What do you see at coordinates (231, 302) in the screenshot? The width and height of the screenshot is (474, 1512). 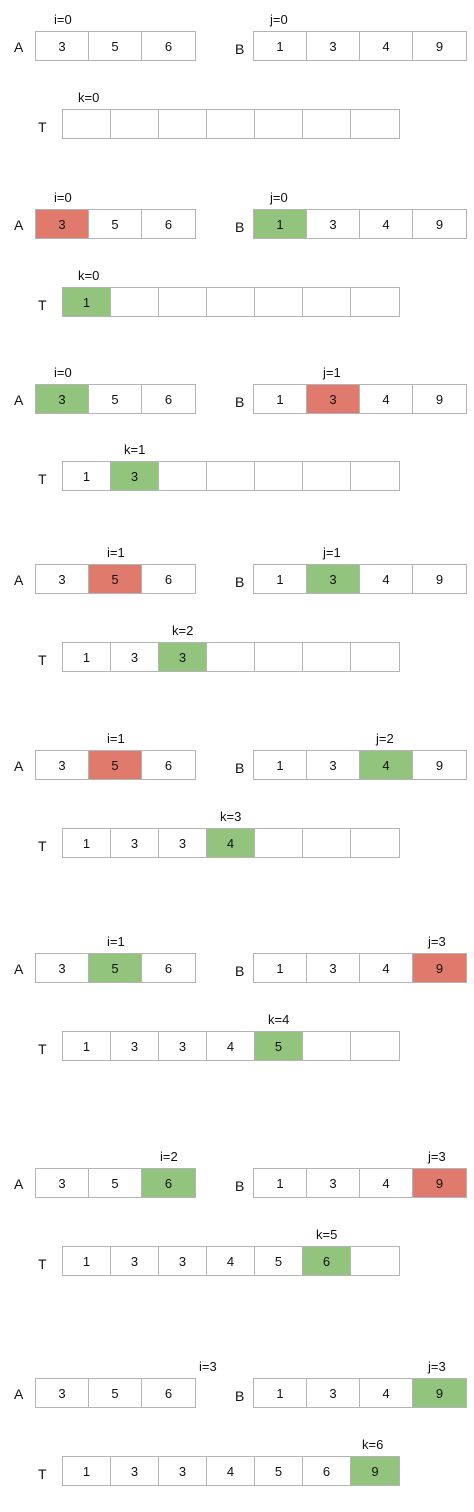 I see `array-t: 1` at bounding box center [231, 302].